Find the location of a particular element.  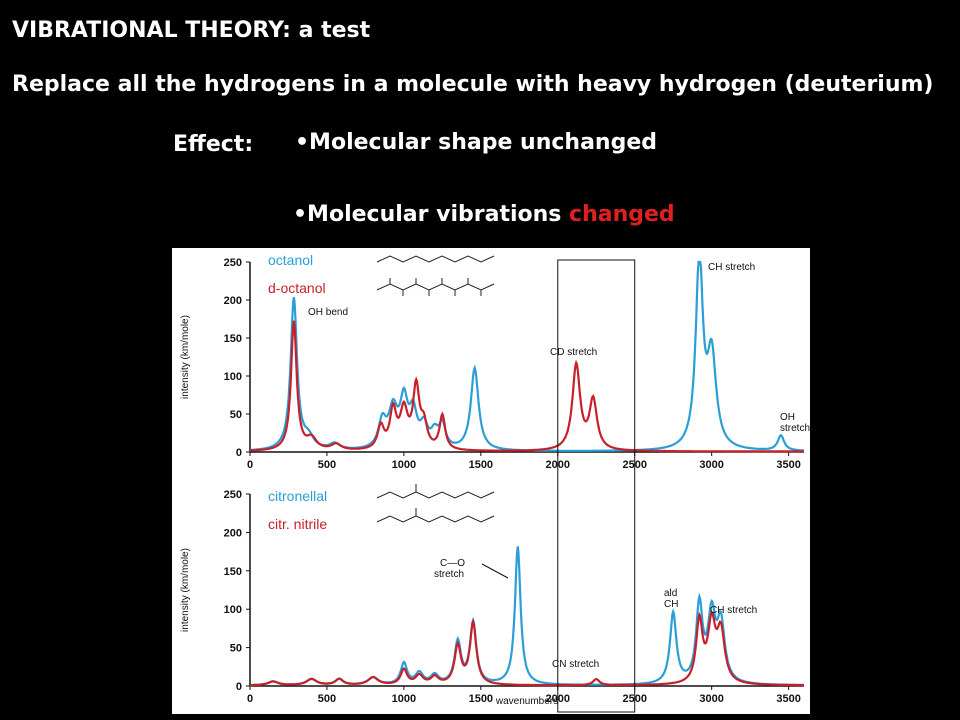

nitrile-structure-icon is located at coordinates (435, 515).